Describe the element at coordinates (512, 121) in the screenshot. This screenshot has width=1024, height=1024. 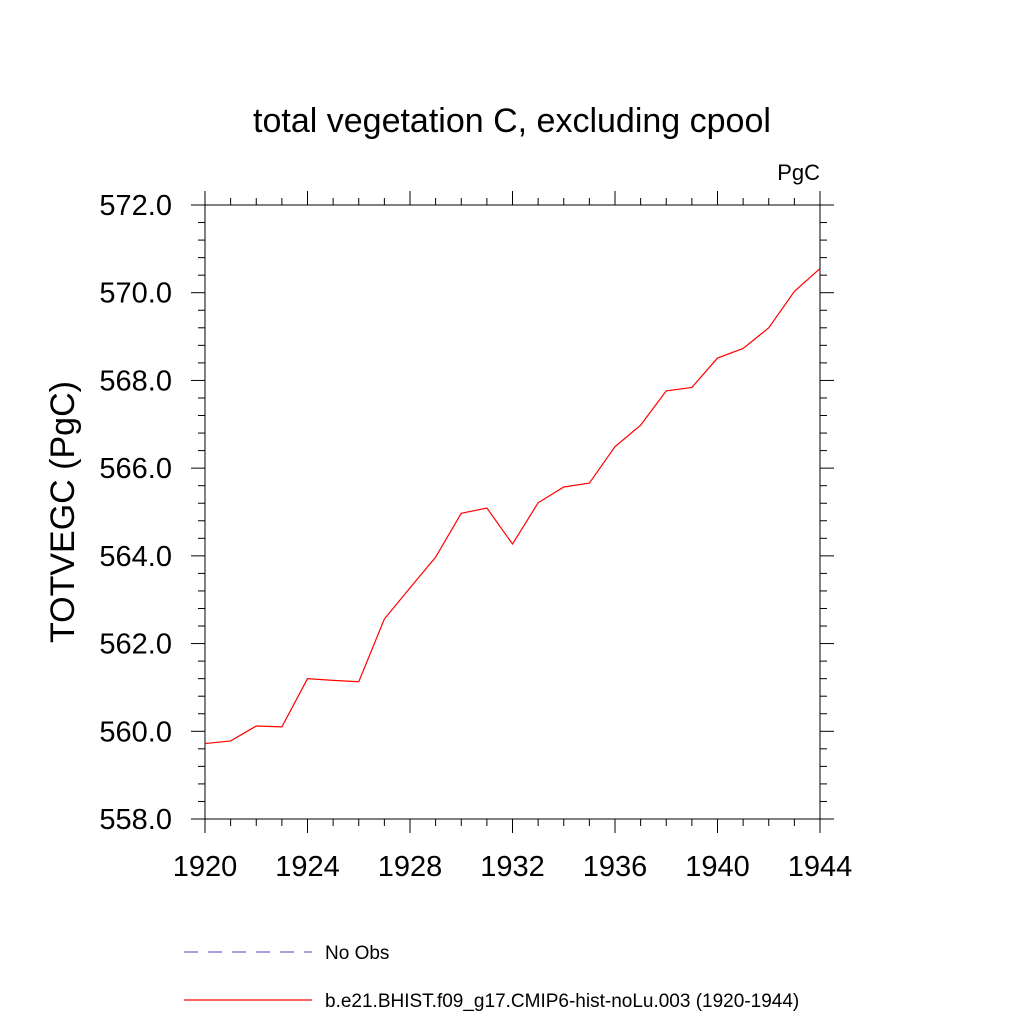
I see `chart-title: total vegetation C, excluding cpool` at that location.